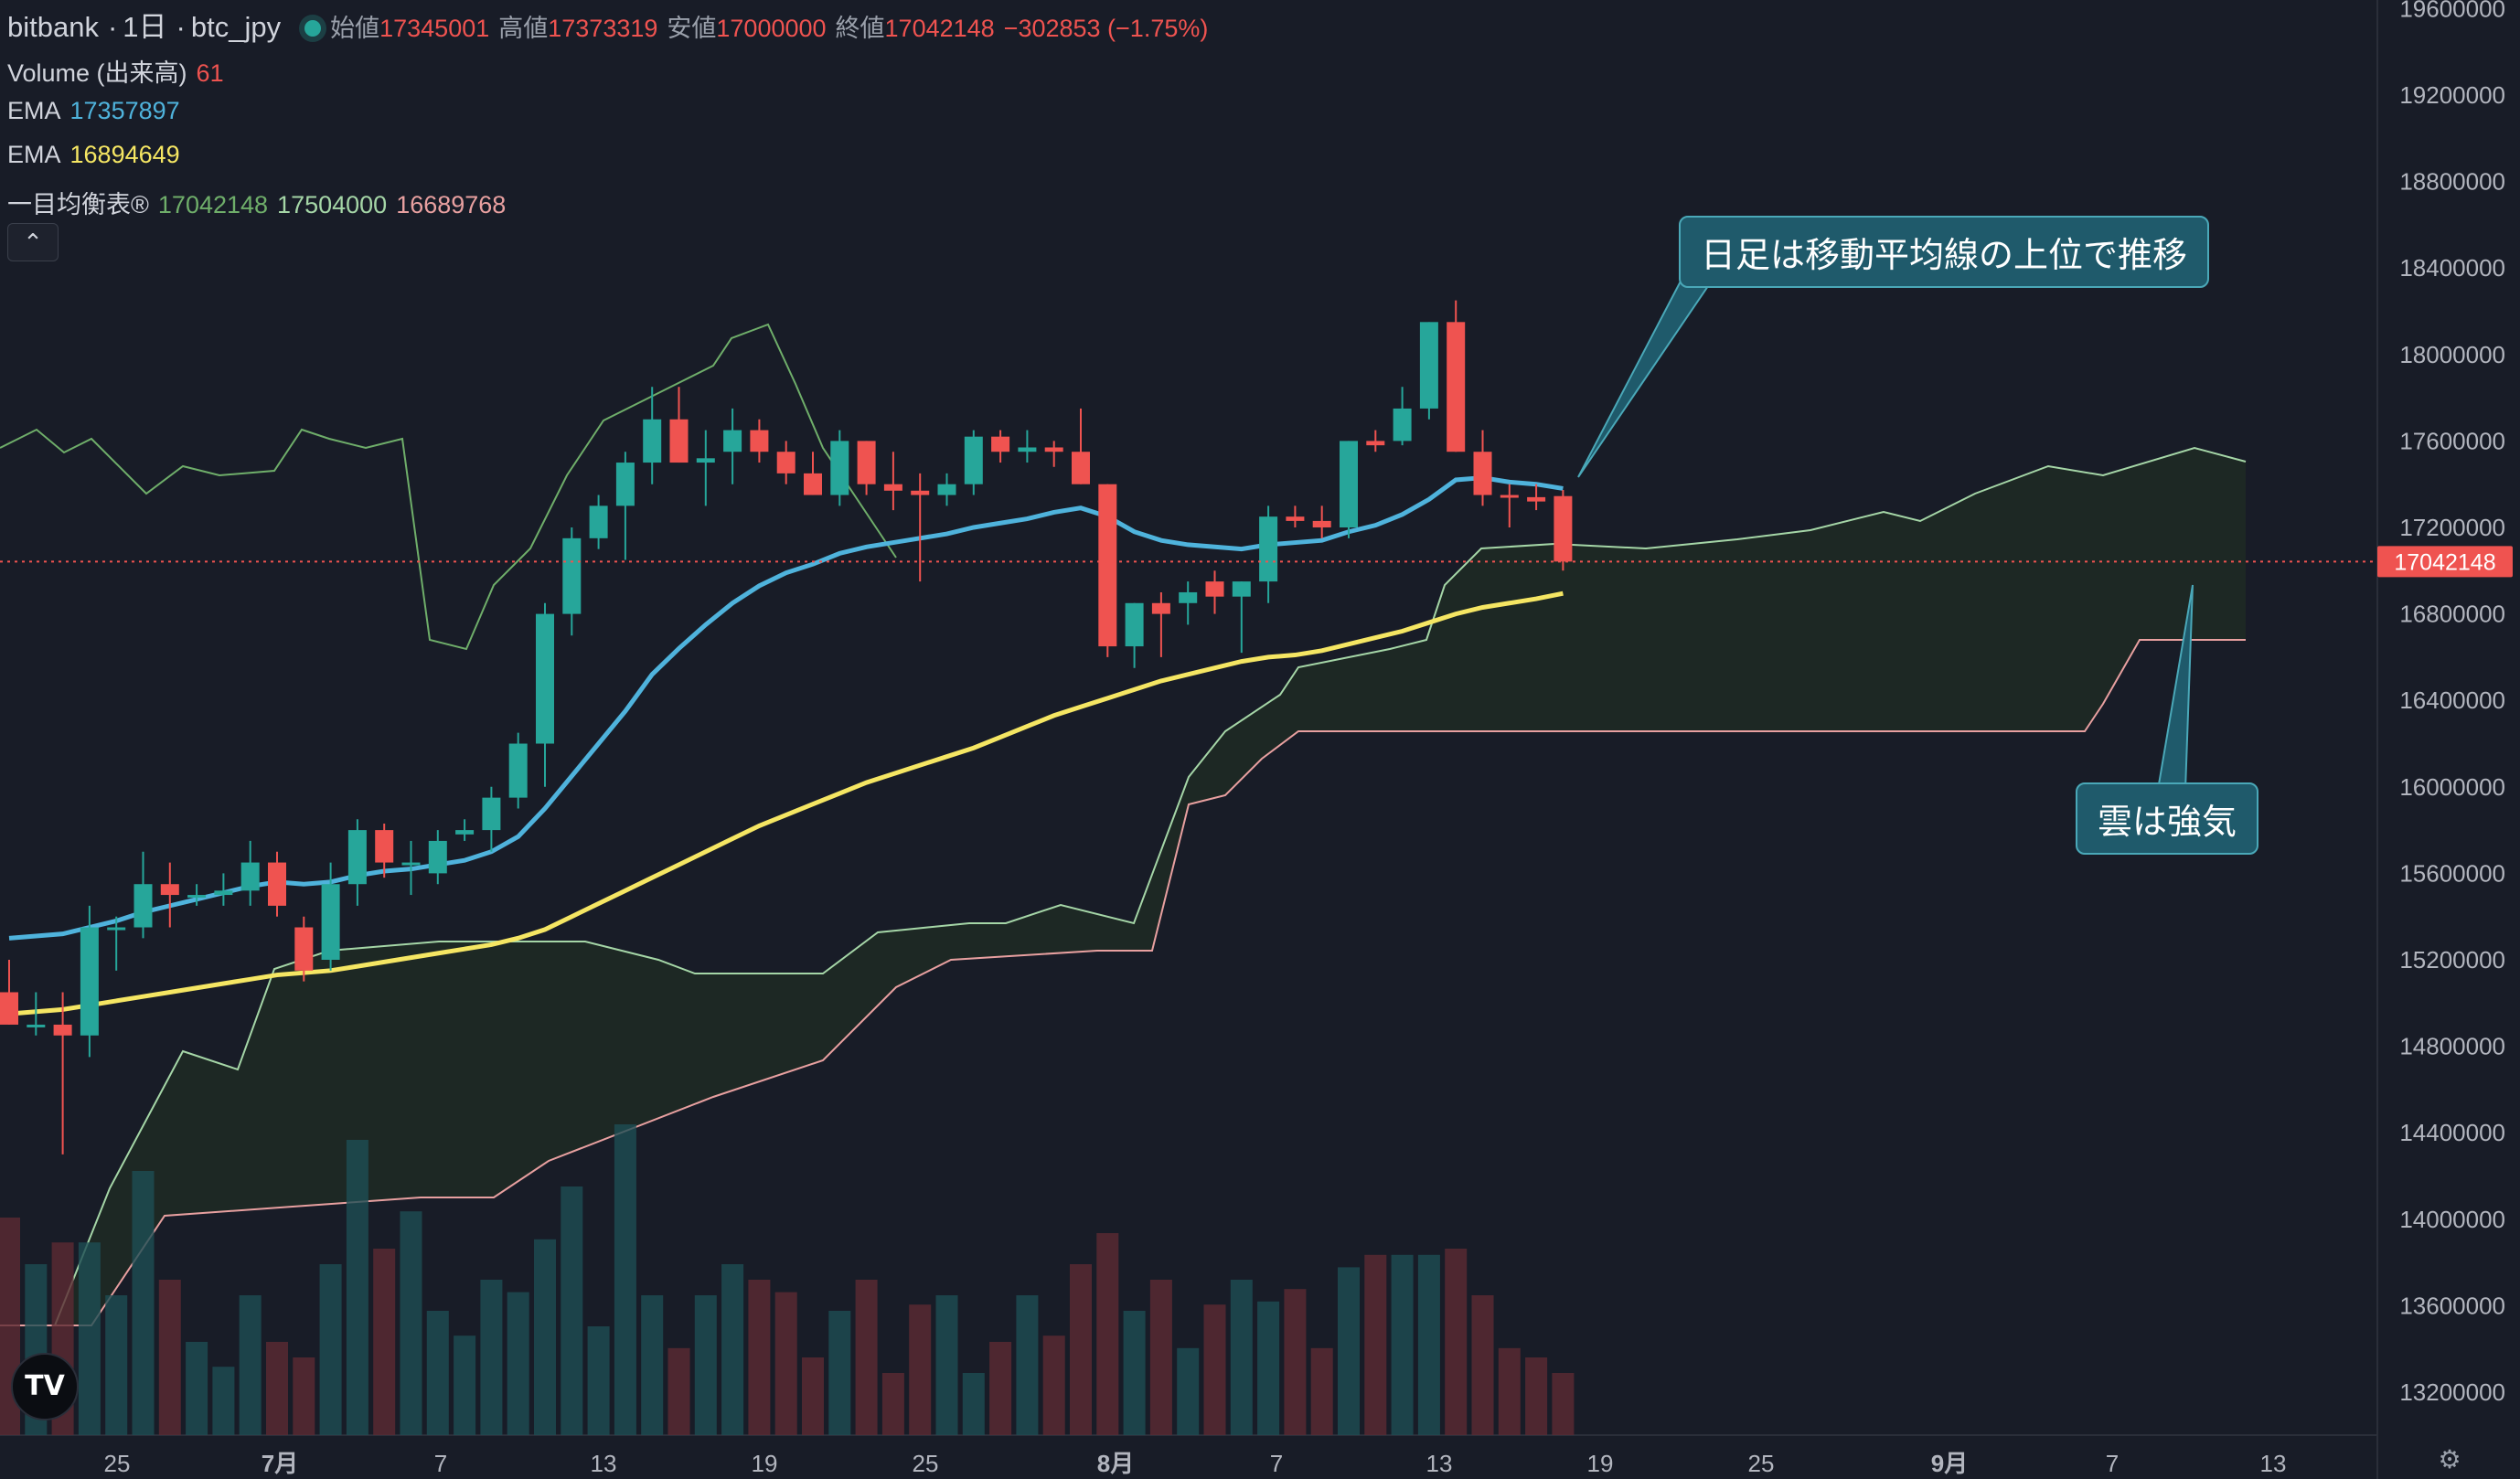 Image resolution: width=2520 pixels, height=1479 pixels. Describe the element at coordinates (2452, 354) in the screenshot. I see `y-axis-tick-label: 18000000` at that location.